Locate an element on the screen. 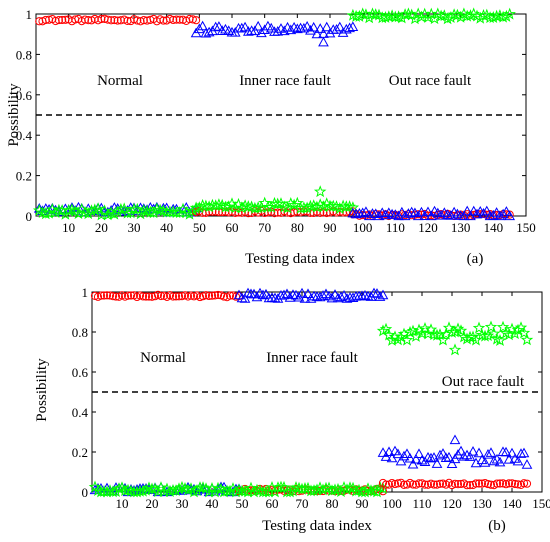 This screenshot has width=550, height=542. x-tick-label: 90 is located at coordinates (330, 227).